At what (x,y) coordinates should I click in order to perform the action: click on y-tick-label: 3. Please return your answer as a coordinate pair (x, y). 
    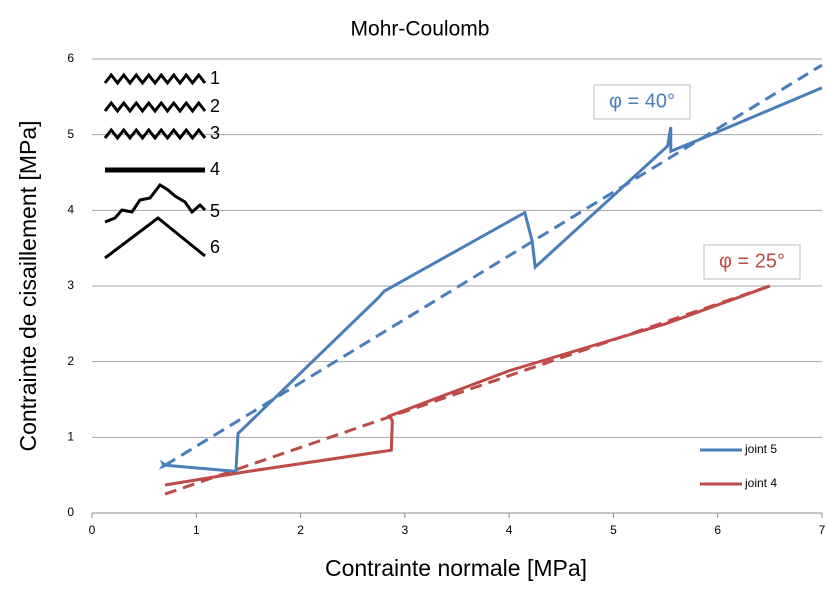
    Looking at the image, I should click on (70, 285).